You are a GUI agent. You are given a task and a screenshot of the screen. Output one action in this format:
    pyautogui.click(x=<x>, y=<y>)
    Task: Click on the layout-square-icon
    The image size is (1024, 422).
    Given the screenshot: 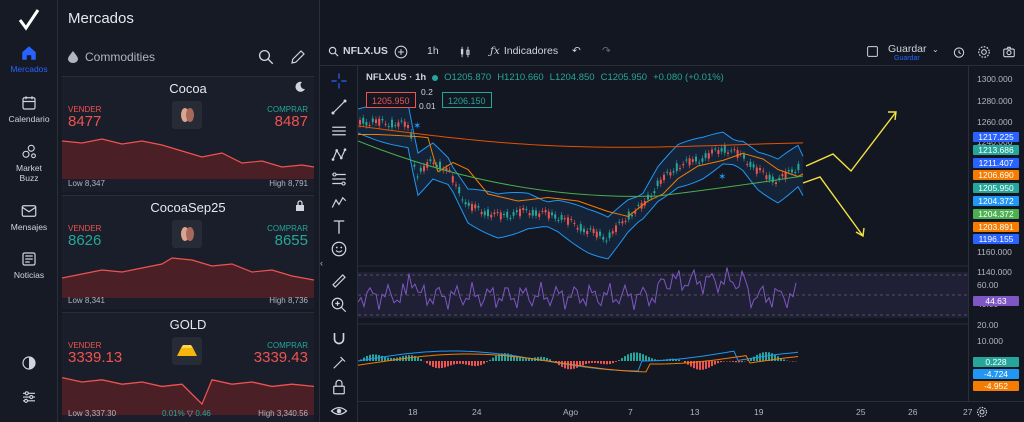 What is the action you would take?
    pyautogui.click(x=872, y=51)
    